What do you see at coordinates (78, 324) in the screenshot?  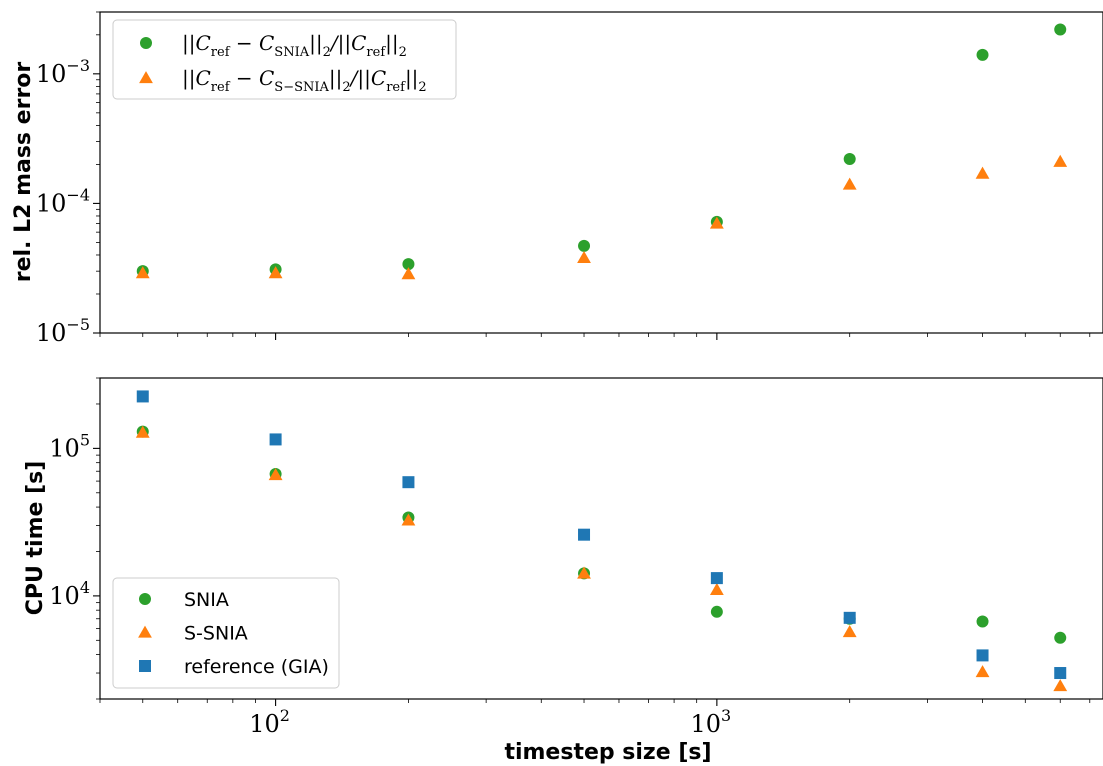 I see `y-tick-exponent: −5` at bounding box center [78, 324].